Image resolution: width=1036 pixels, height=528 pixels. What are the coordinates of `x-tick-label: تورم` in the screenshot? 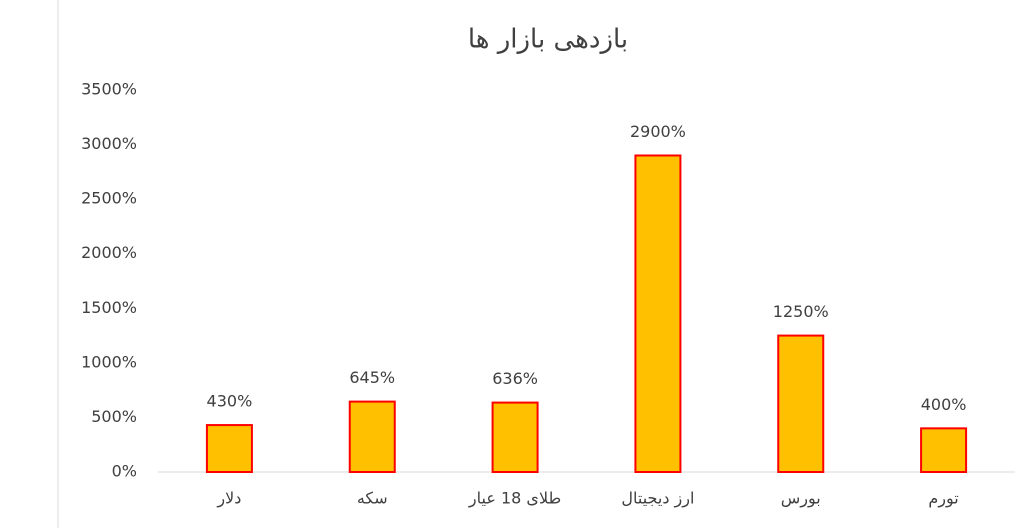 It's located at (943, 499).